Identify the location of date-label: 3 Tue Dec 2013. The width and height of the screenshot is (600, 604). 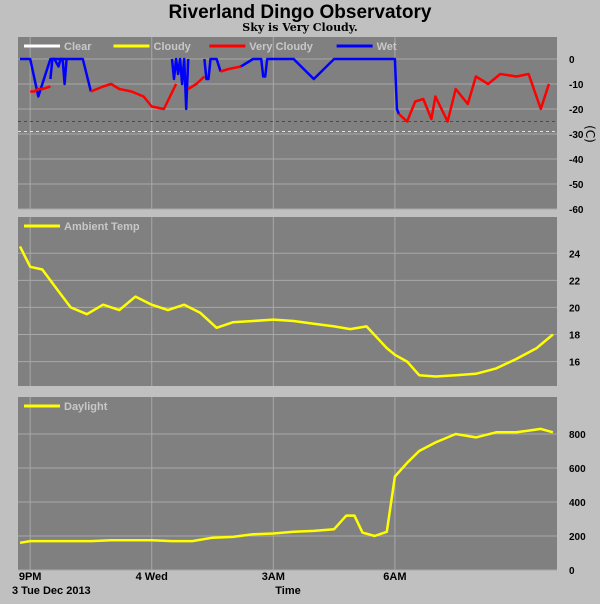
(51, 591).